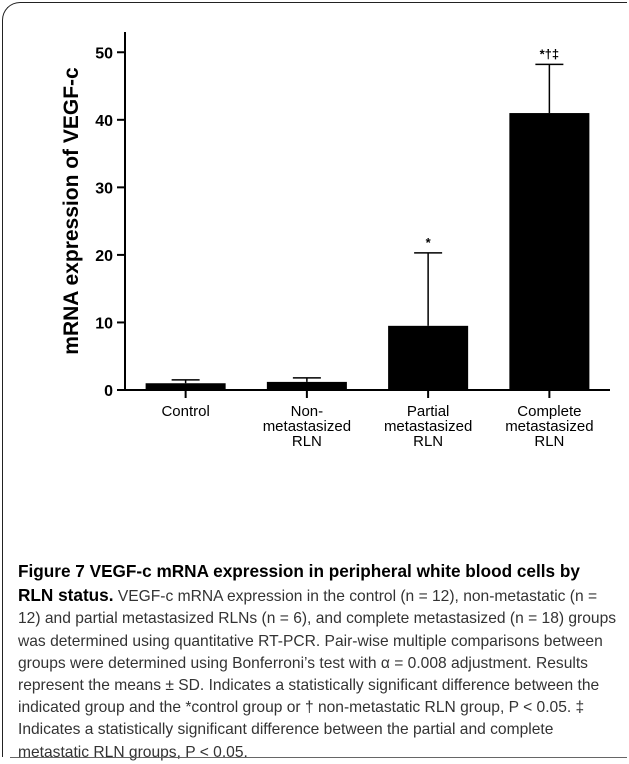 The height and width of the screenshot is (764, 629). What do you see at coordinates (549, 426) in the screenshot?
I see `x-tick-label: Complete metastasized RLN` at bounding box center [549, 426].